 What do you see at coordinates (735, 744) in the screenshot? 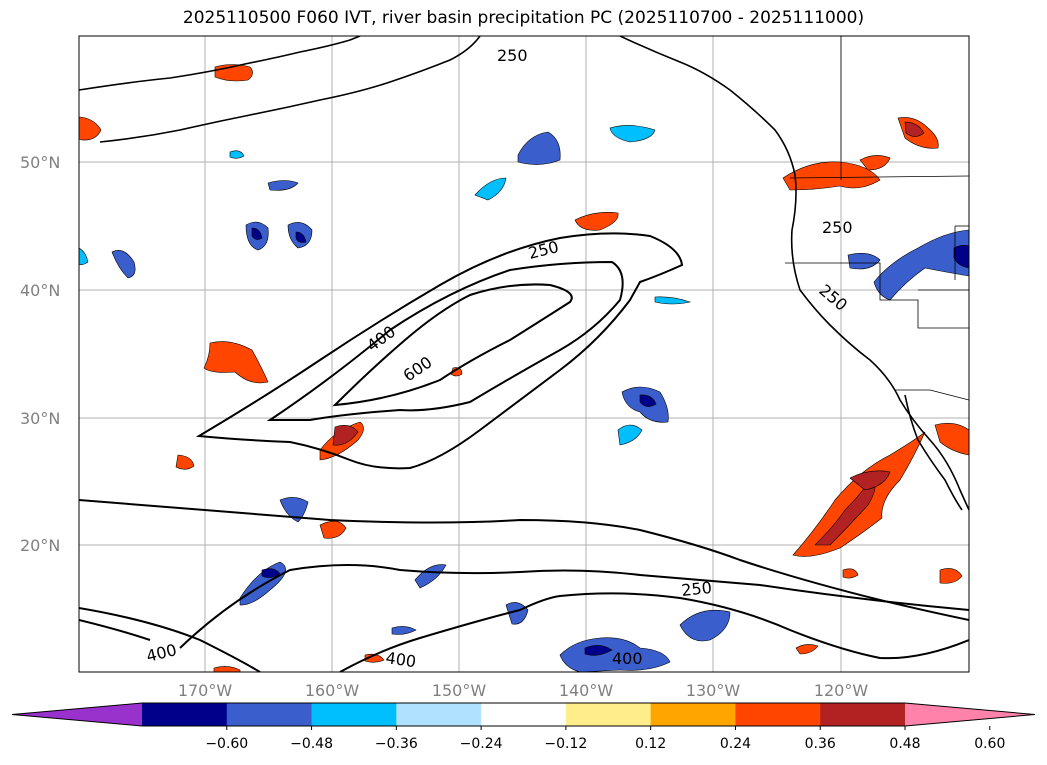
I see `colorbar-tick-label: 0.24` at bounding box center [735, 744].